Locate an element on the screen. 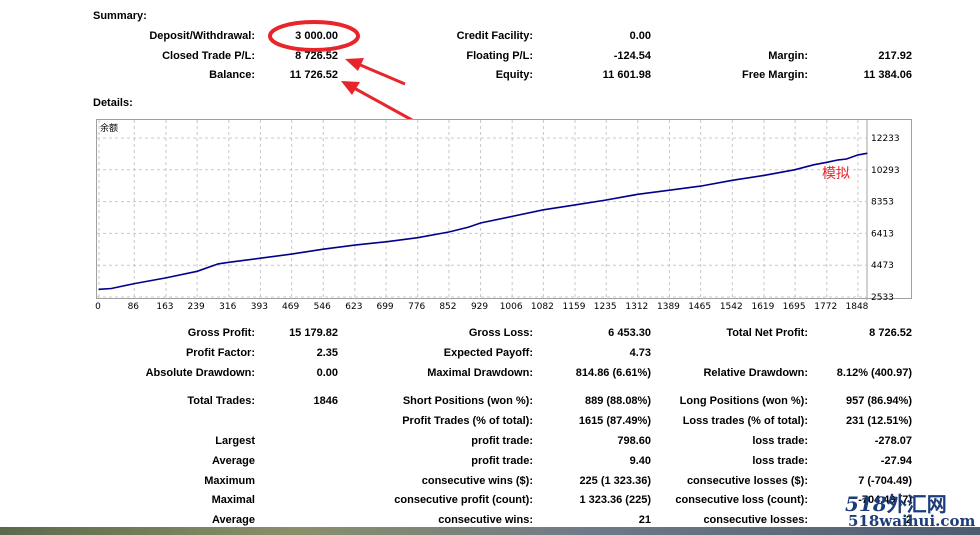  chart-title: 余额 is located at coordinates (109, 128).